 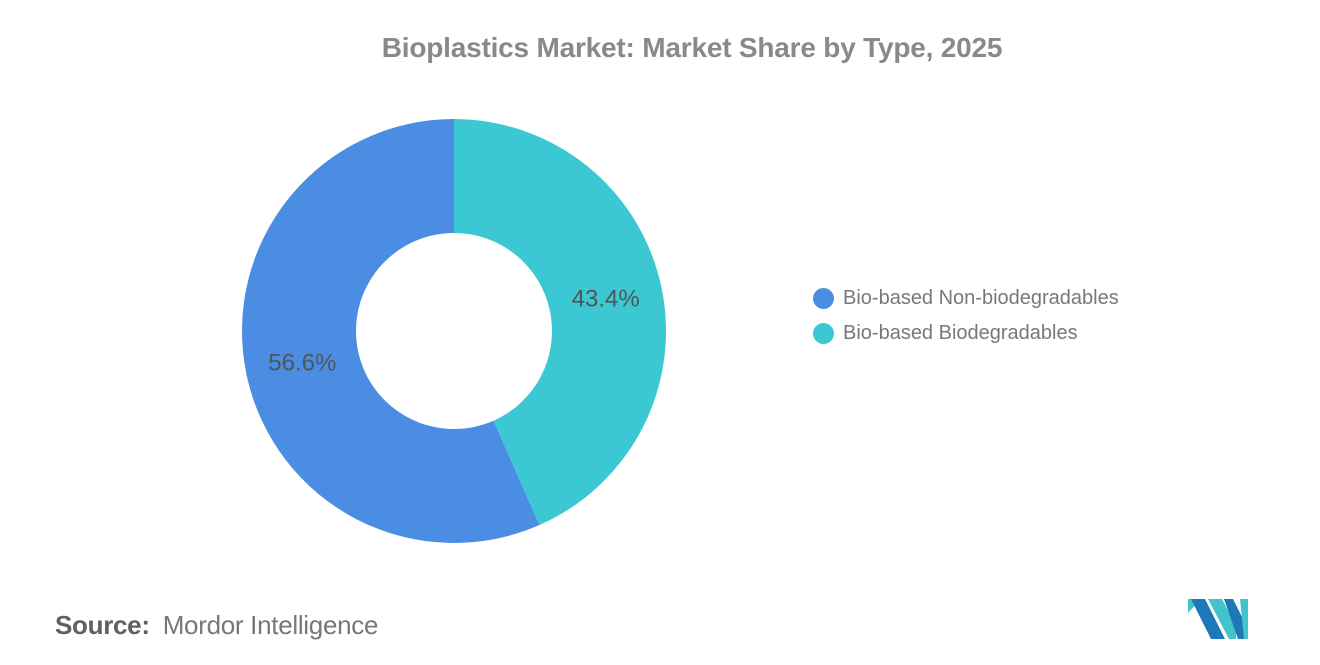 I want to click on source-label: Source:, so click(x=102, y=625).